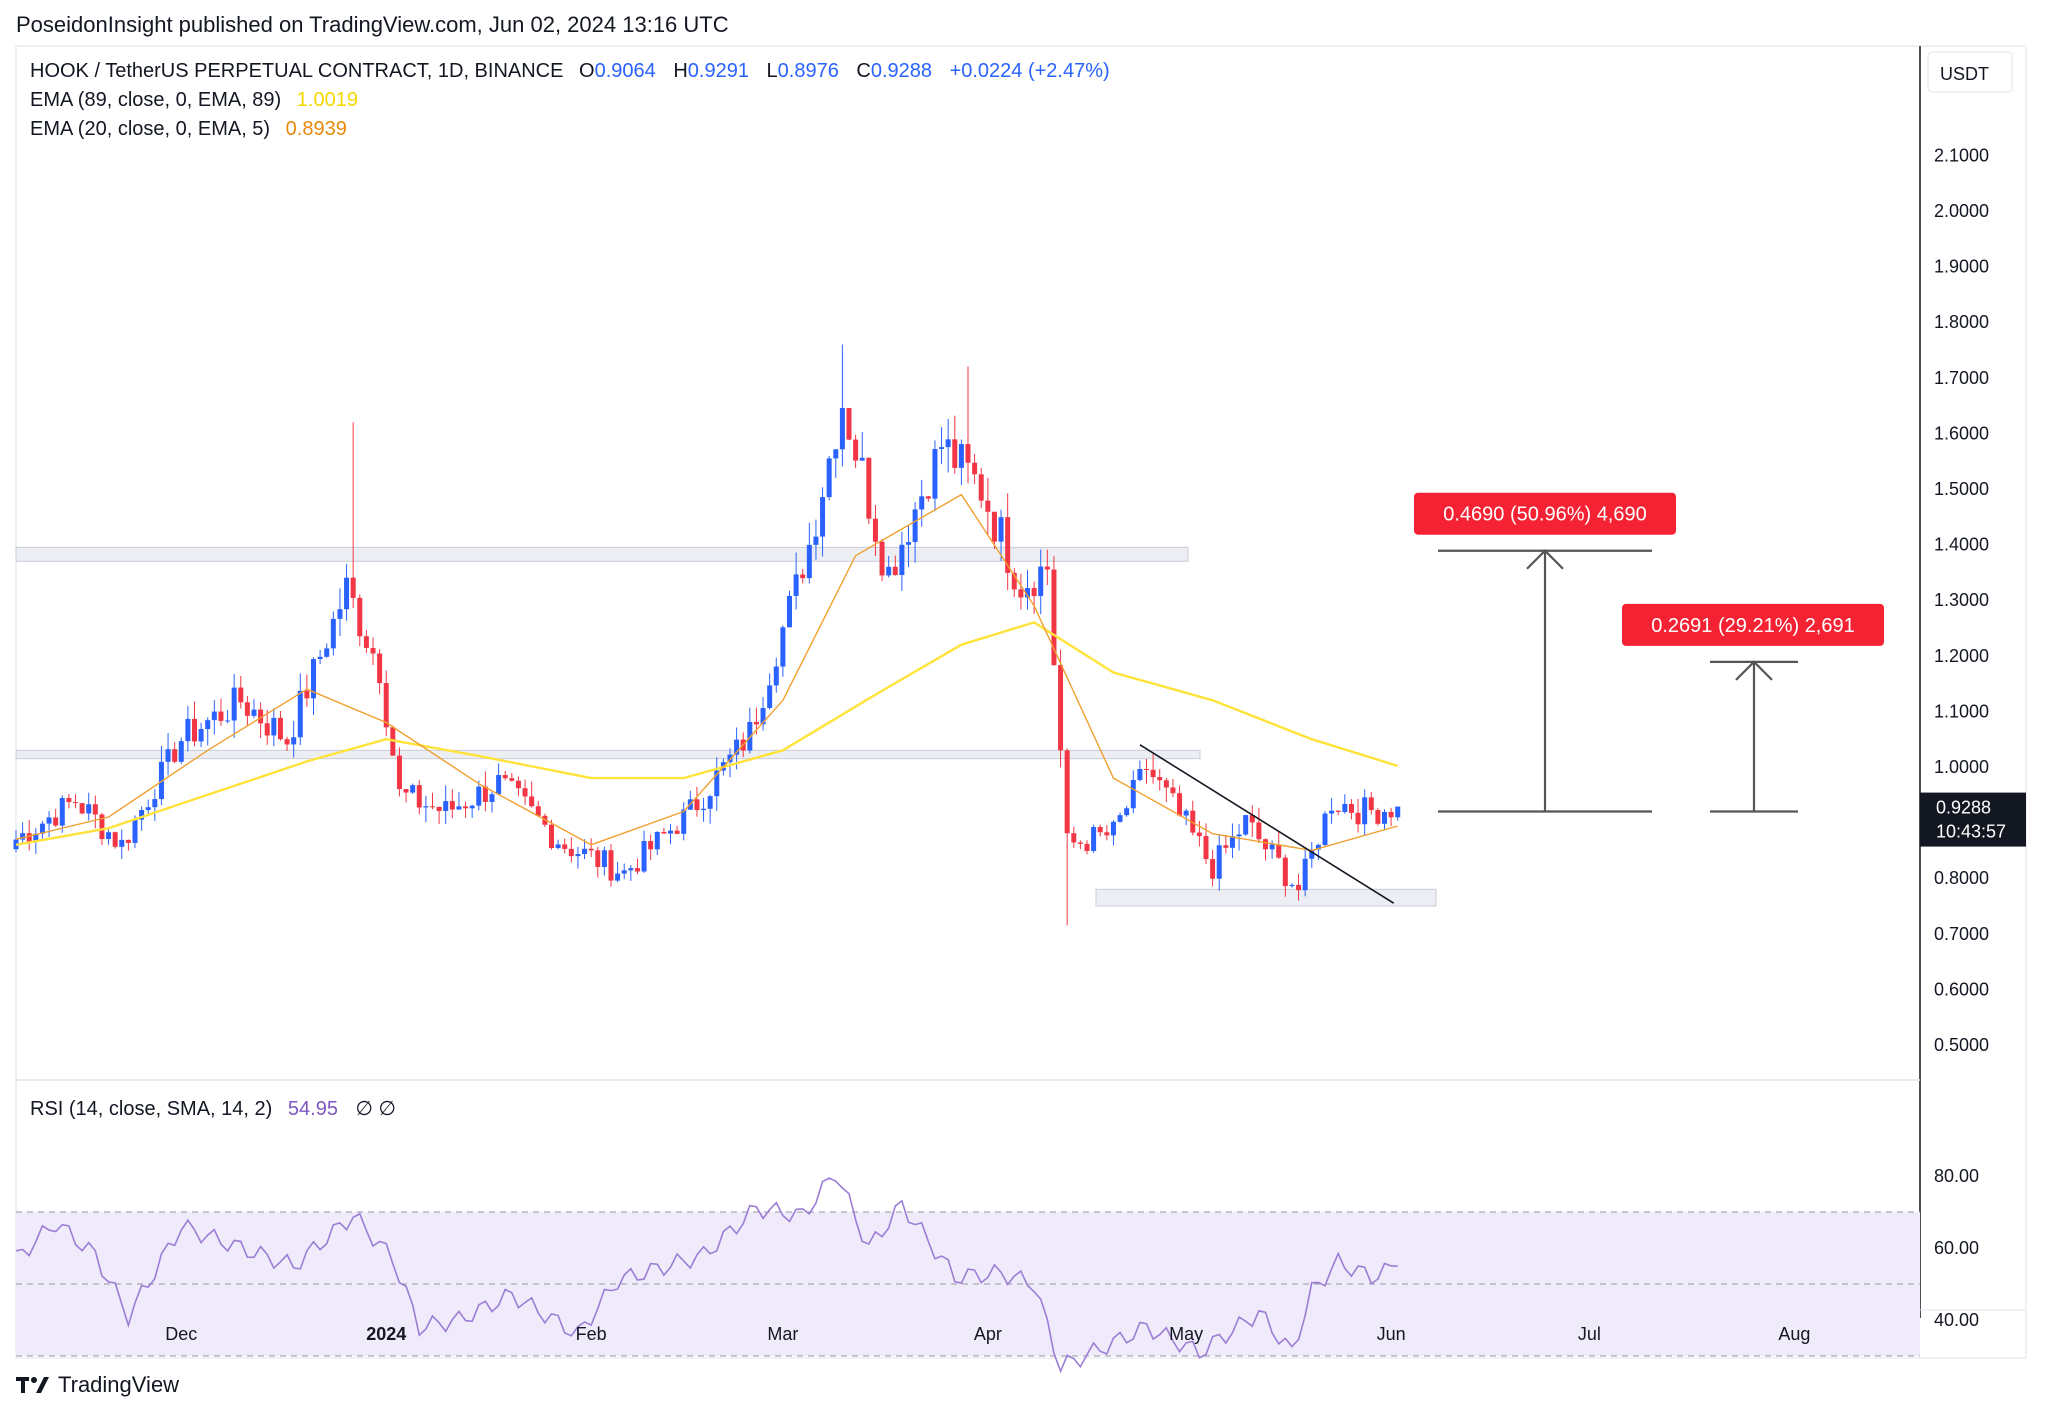 This screenshot has width=2048, height=1416. What do you see at coordinates (1963, 808) in the screenshot?
I see `last-price-value: 0.9288` at bounding box center [1963, 808].